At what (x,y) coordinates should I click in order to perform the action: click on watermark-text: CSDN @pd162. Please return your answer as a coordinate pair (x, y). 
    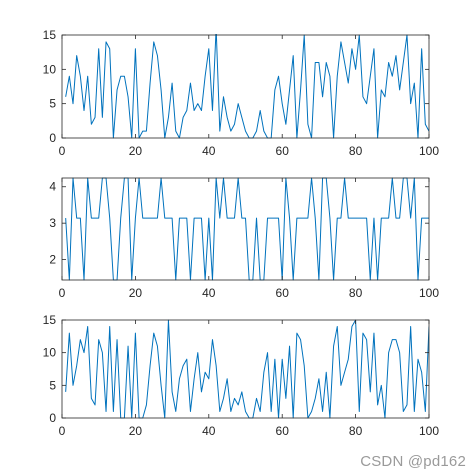
    Looking at the image, I should click on (413, 461).